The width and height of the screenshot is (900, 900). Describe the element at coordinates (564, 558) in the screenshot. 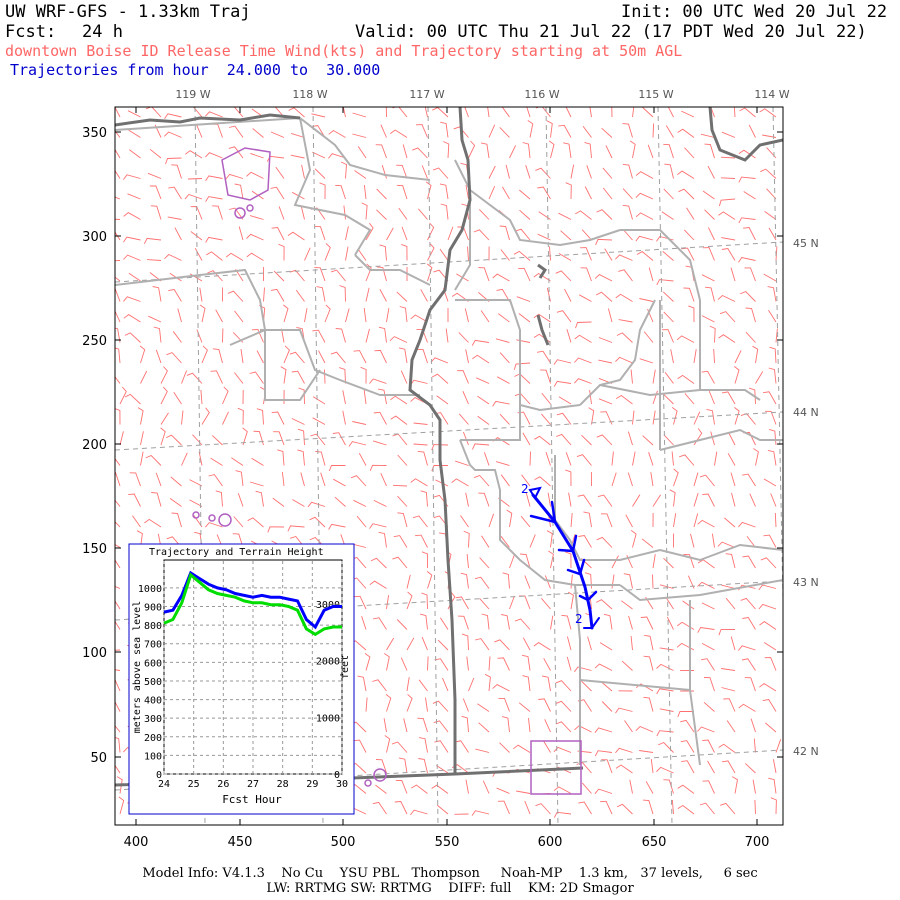

I see `trajectory-path` at that location.